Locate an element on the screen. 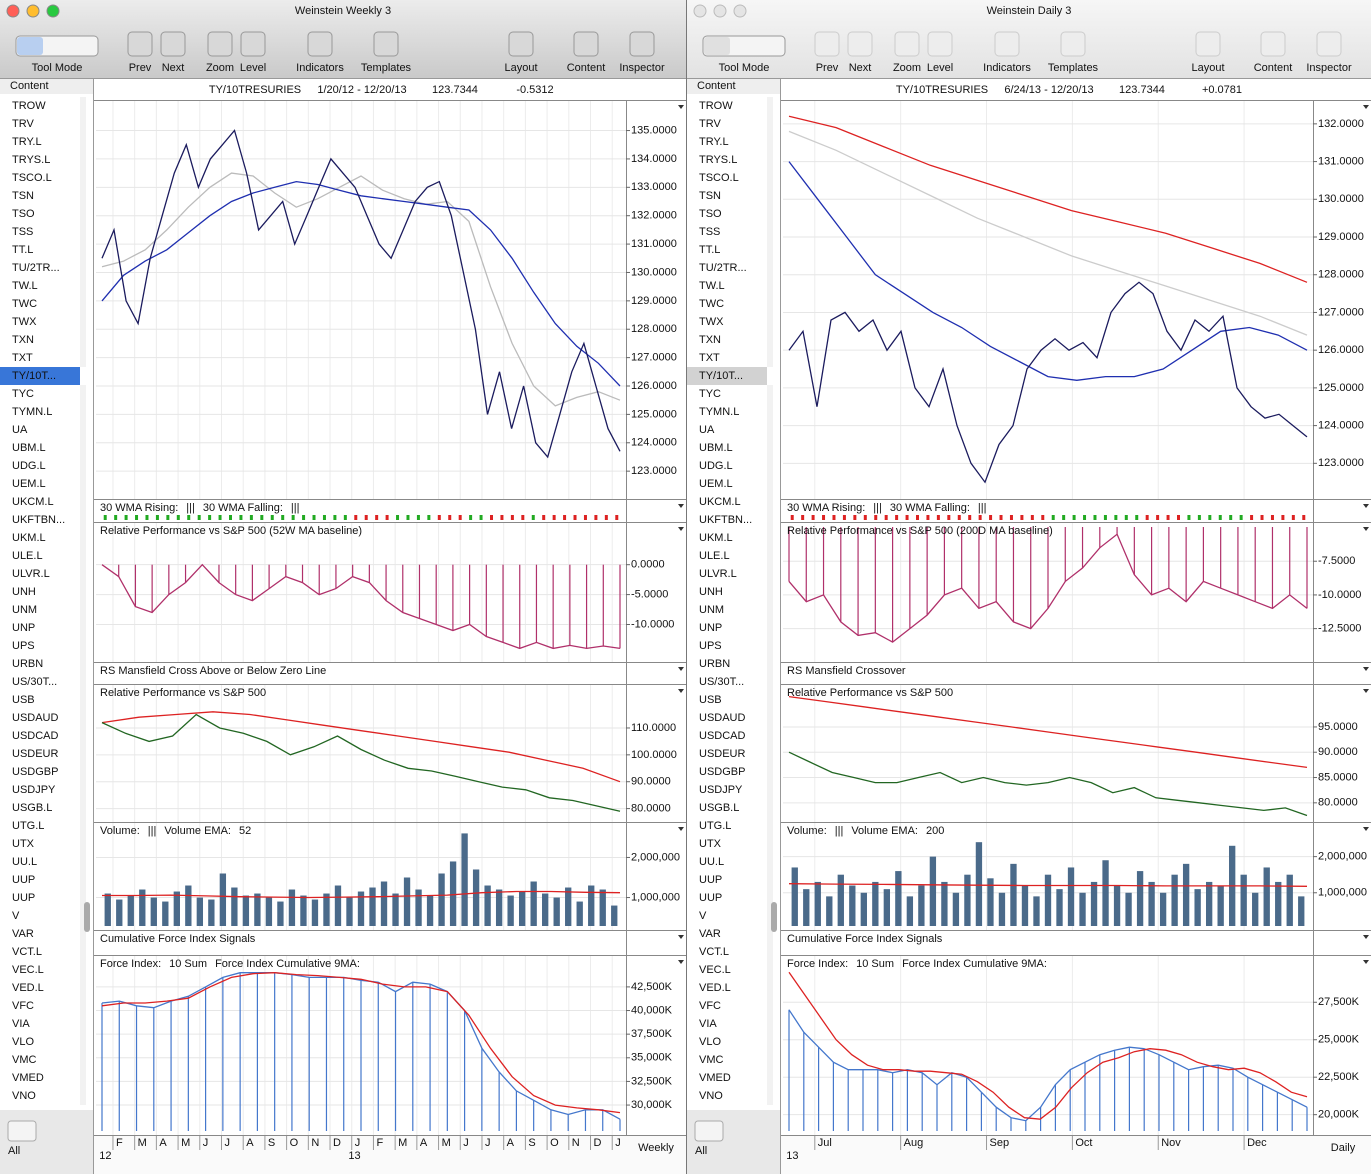 The image size is (1371, 1174). symbol: USDEUR is located at coordinates (35, 754).